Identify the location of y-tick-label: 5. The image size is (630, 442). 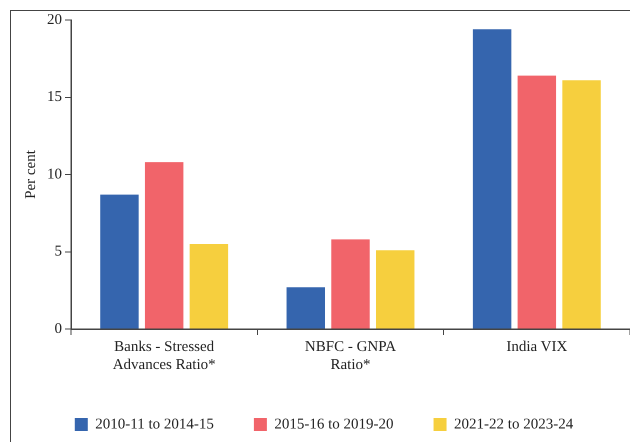
(58, 252).